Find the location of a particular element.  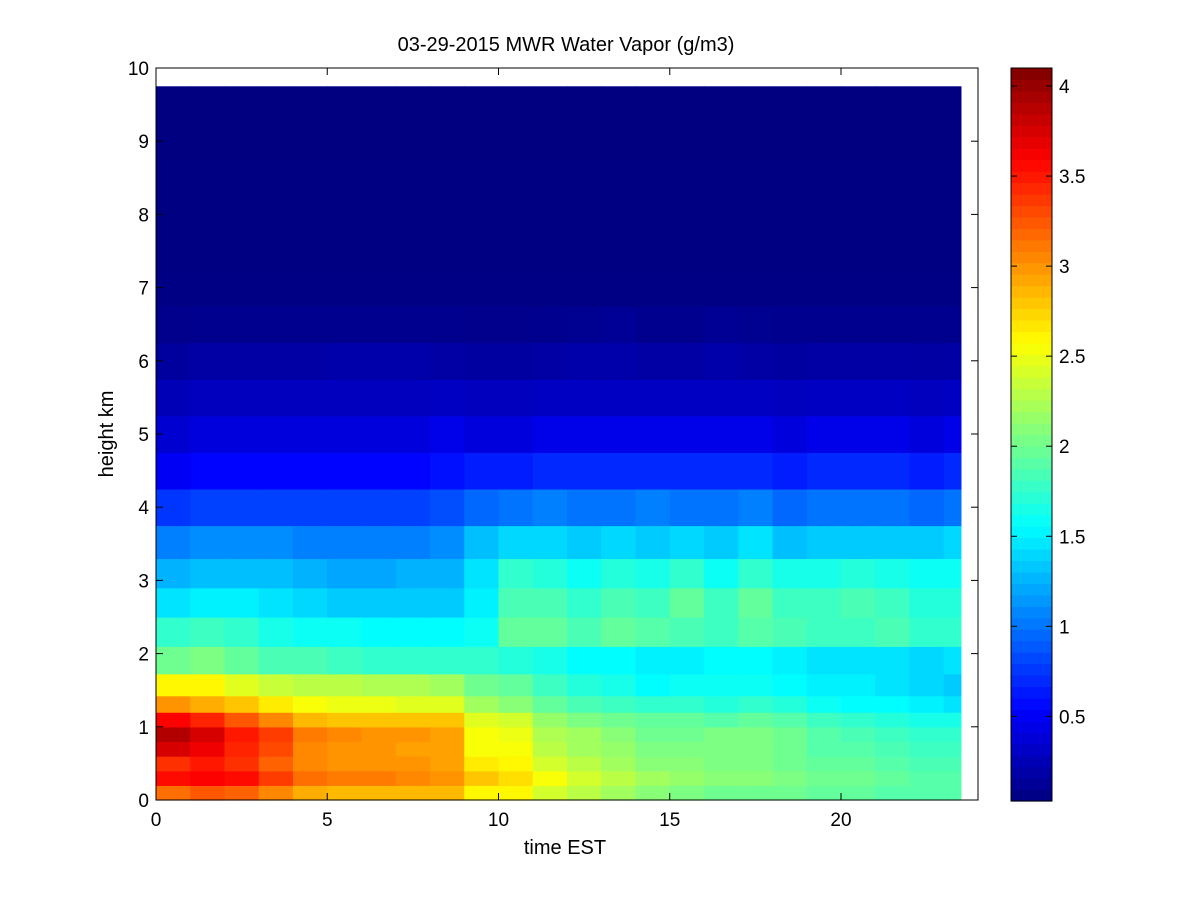

y-tick-label: 9 is located at coordinates (143, 142).